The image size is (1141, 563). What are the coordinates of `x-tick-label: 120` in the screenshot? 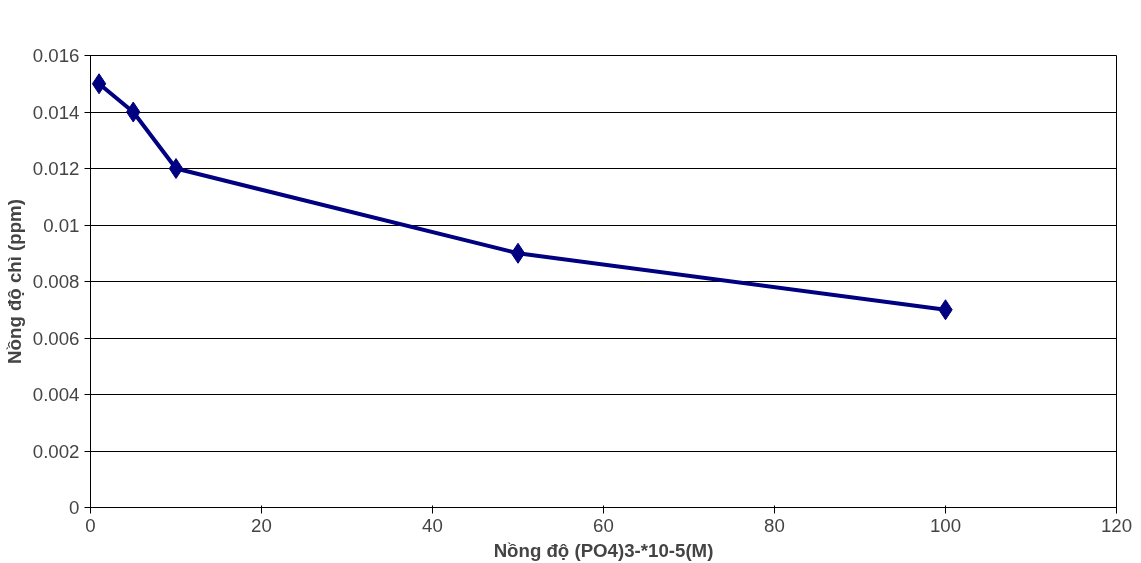 It's located at (1116, 525).